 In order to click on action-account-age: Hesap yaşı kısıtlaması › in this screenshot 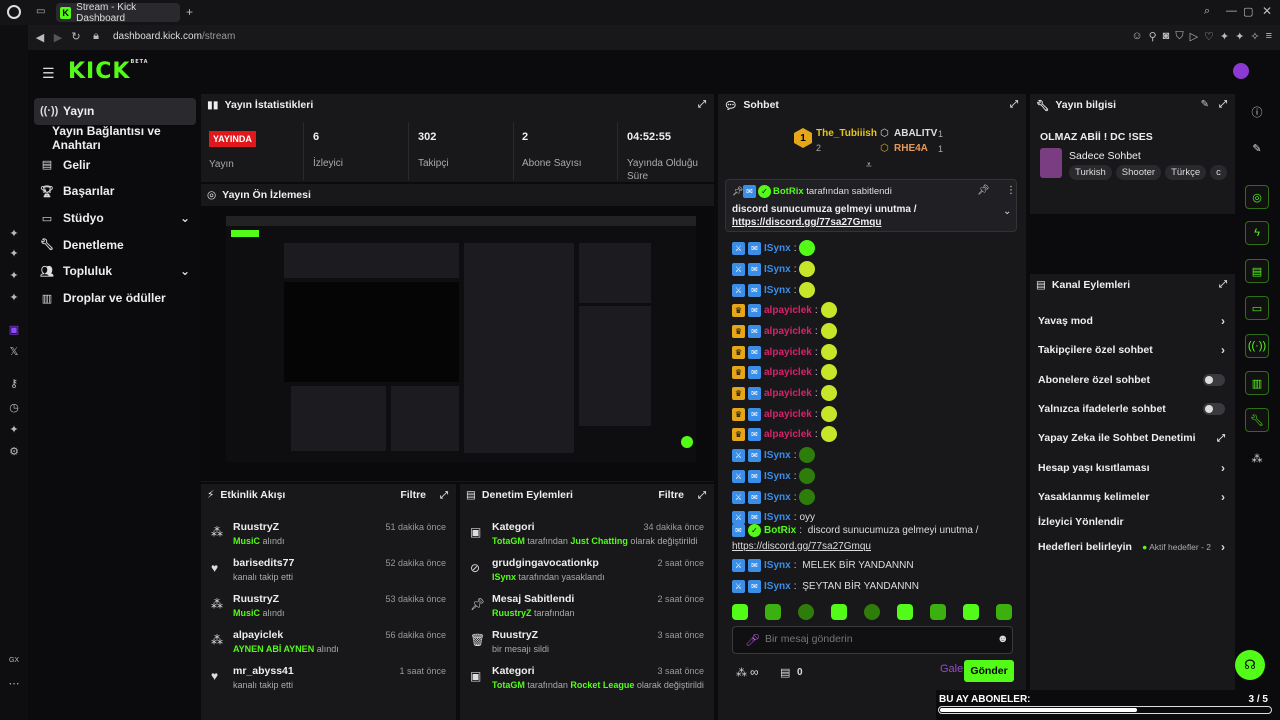, I will do `click(1131, 468)`.